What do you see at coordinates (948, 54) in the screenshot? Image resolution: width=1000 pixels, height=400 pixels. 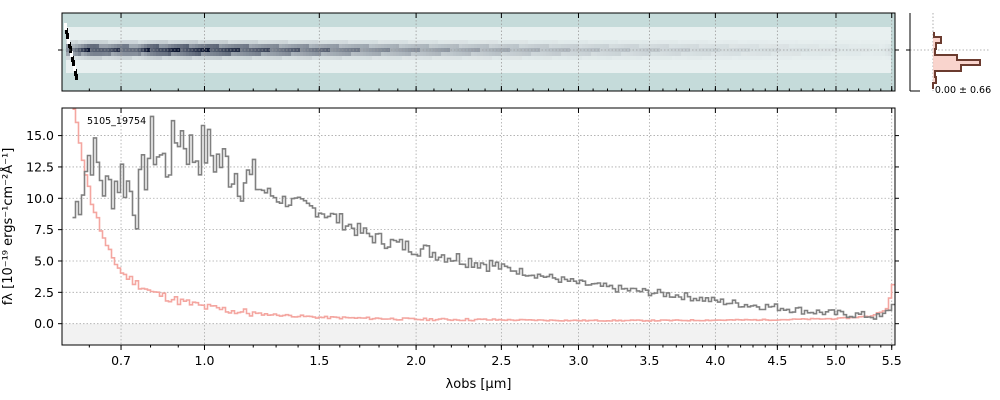 I see `profile-panel: 0.00 ± 0.66` at bounding box center [948, 54].